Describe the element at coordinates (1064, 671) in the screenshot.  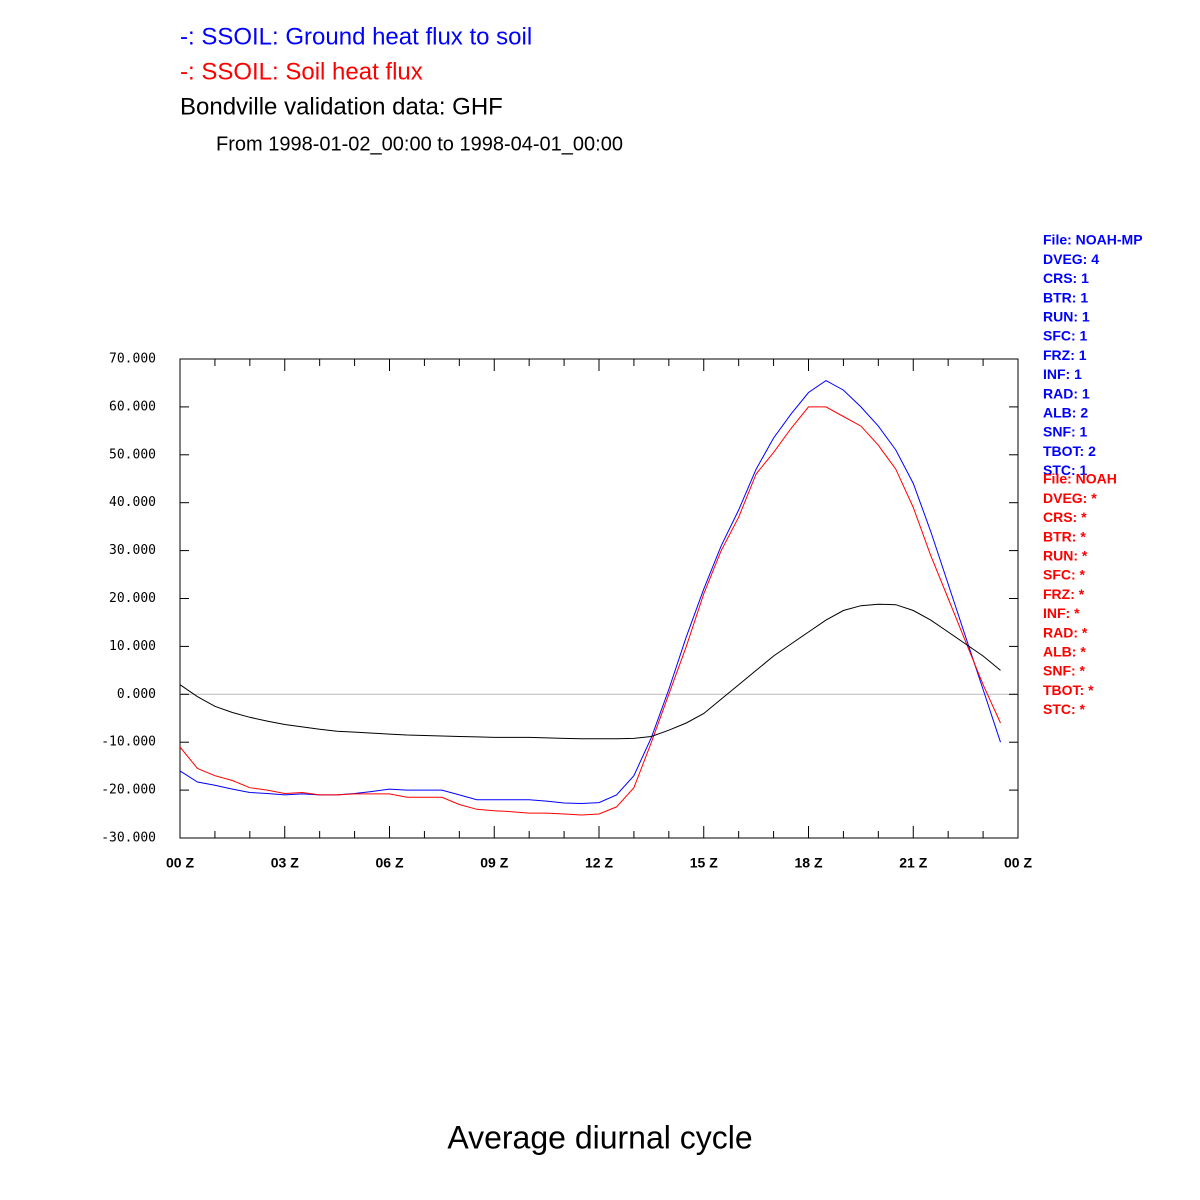
I see `annotation: SNF: *` at that location.